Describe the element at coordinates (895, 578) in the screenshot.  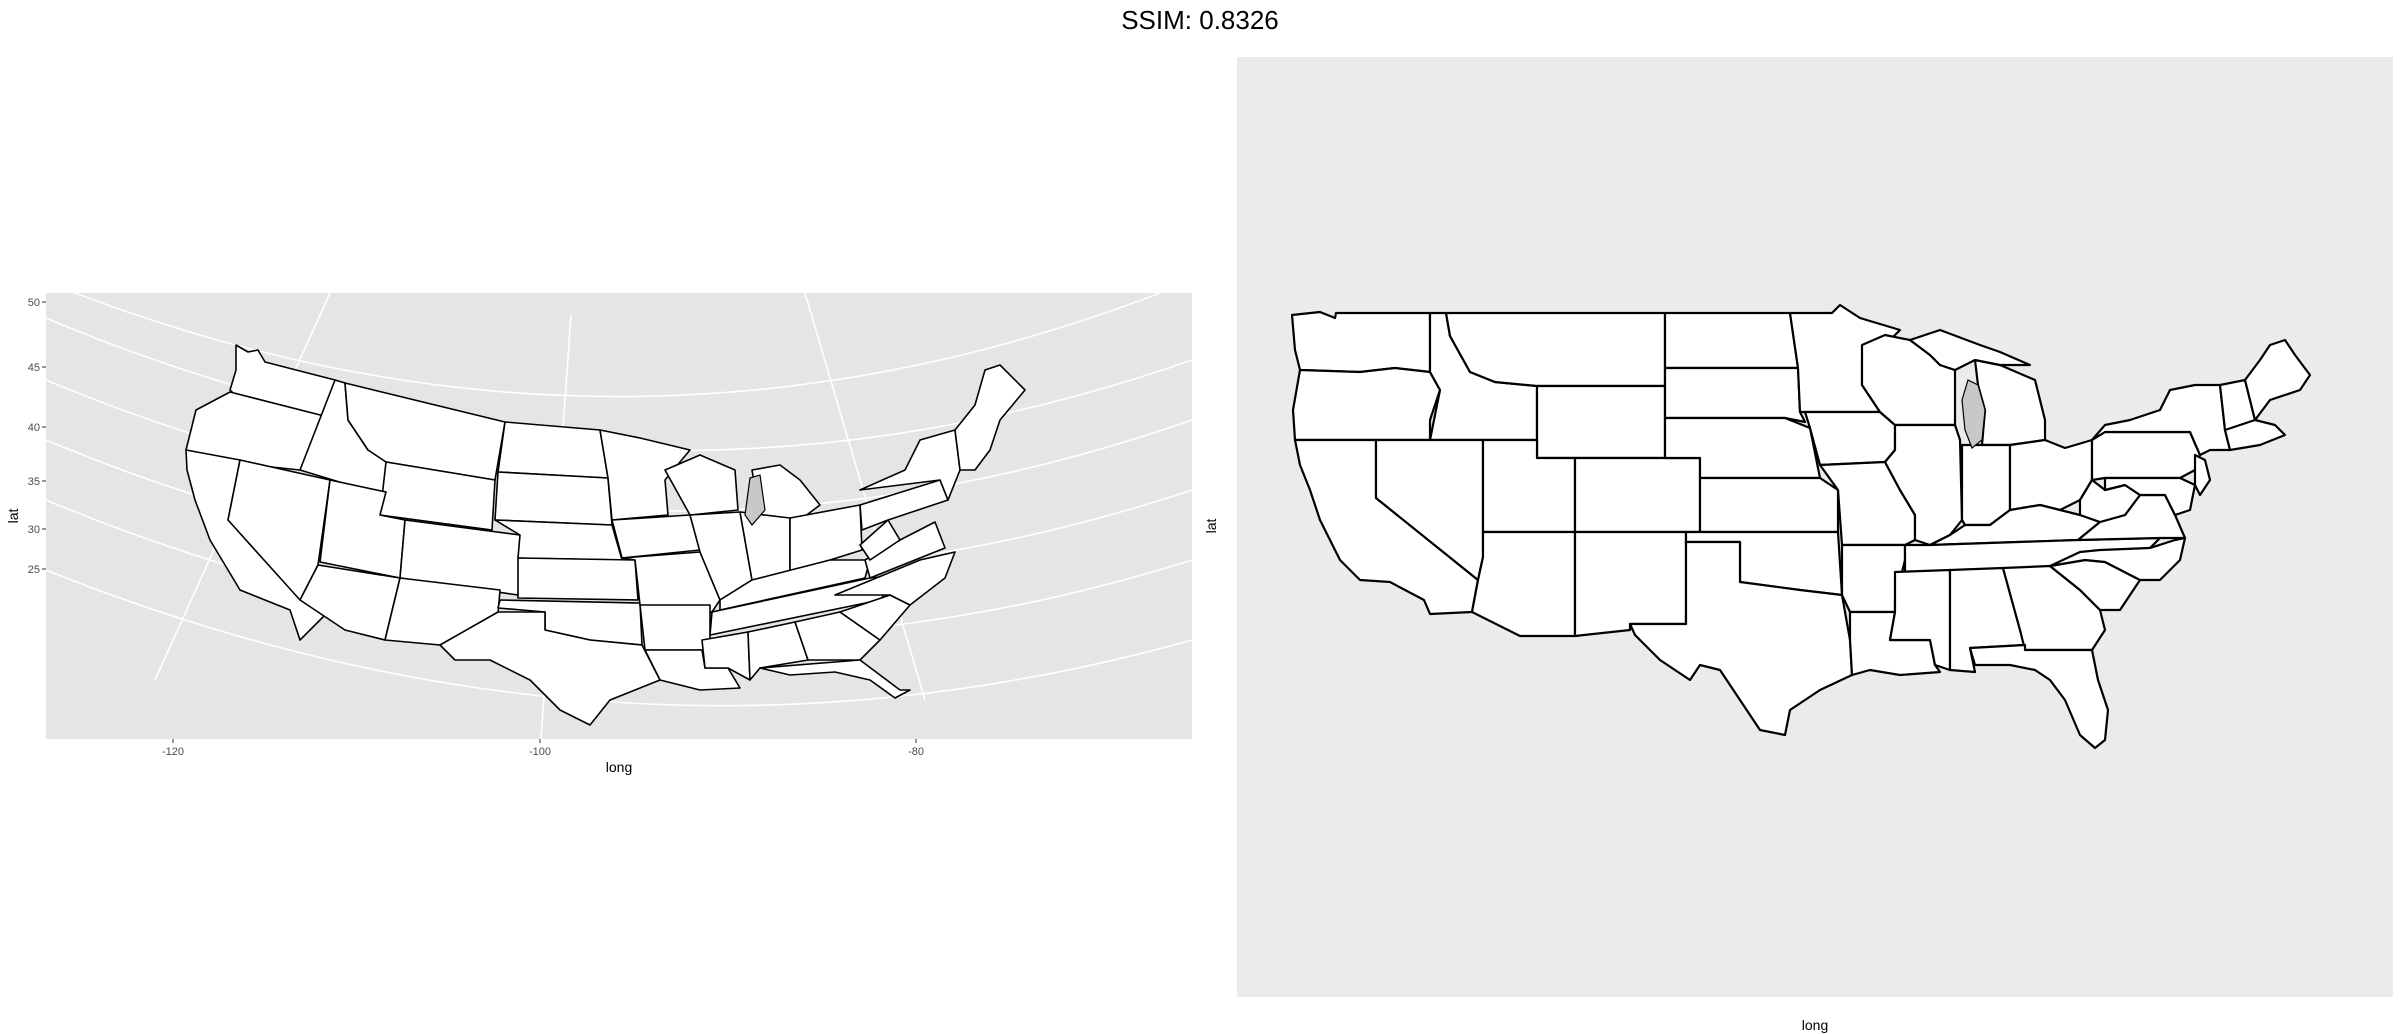
I see `state-north-carolina-l` at that location.